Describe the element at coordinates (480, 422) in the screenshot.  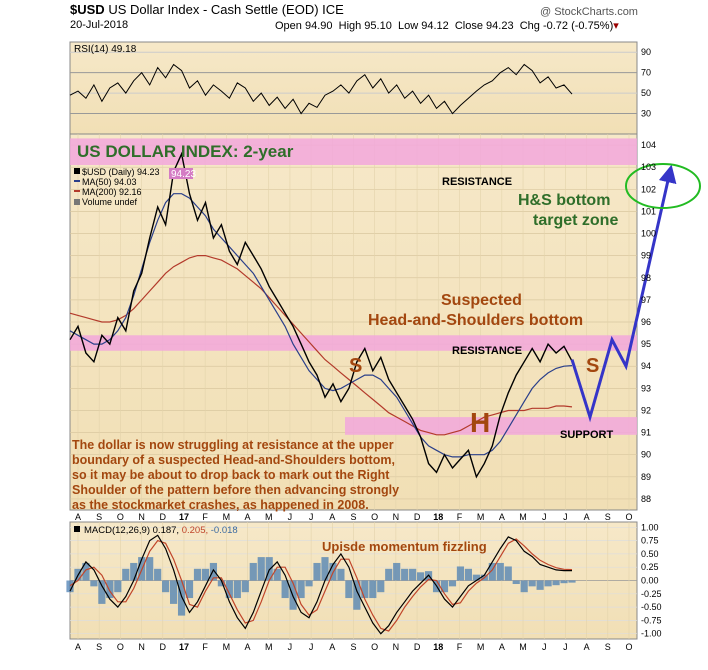
I see `head-label: H` at that location.